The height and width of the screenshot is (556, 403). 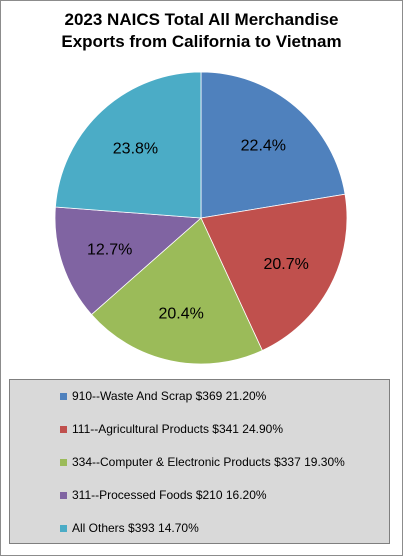 What do you see at coordinates (169, 396) in the screenshot?
I see `legend-label: 910--Waste And Scrap $369 21.20%` at bounding box center [169, 396].